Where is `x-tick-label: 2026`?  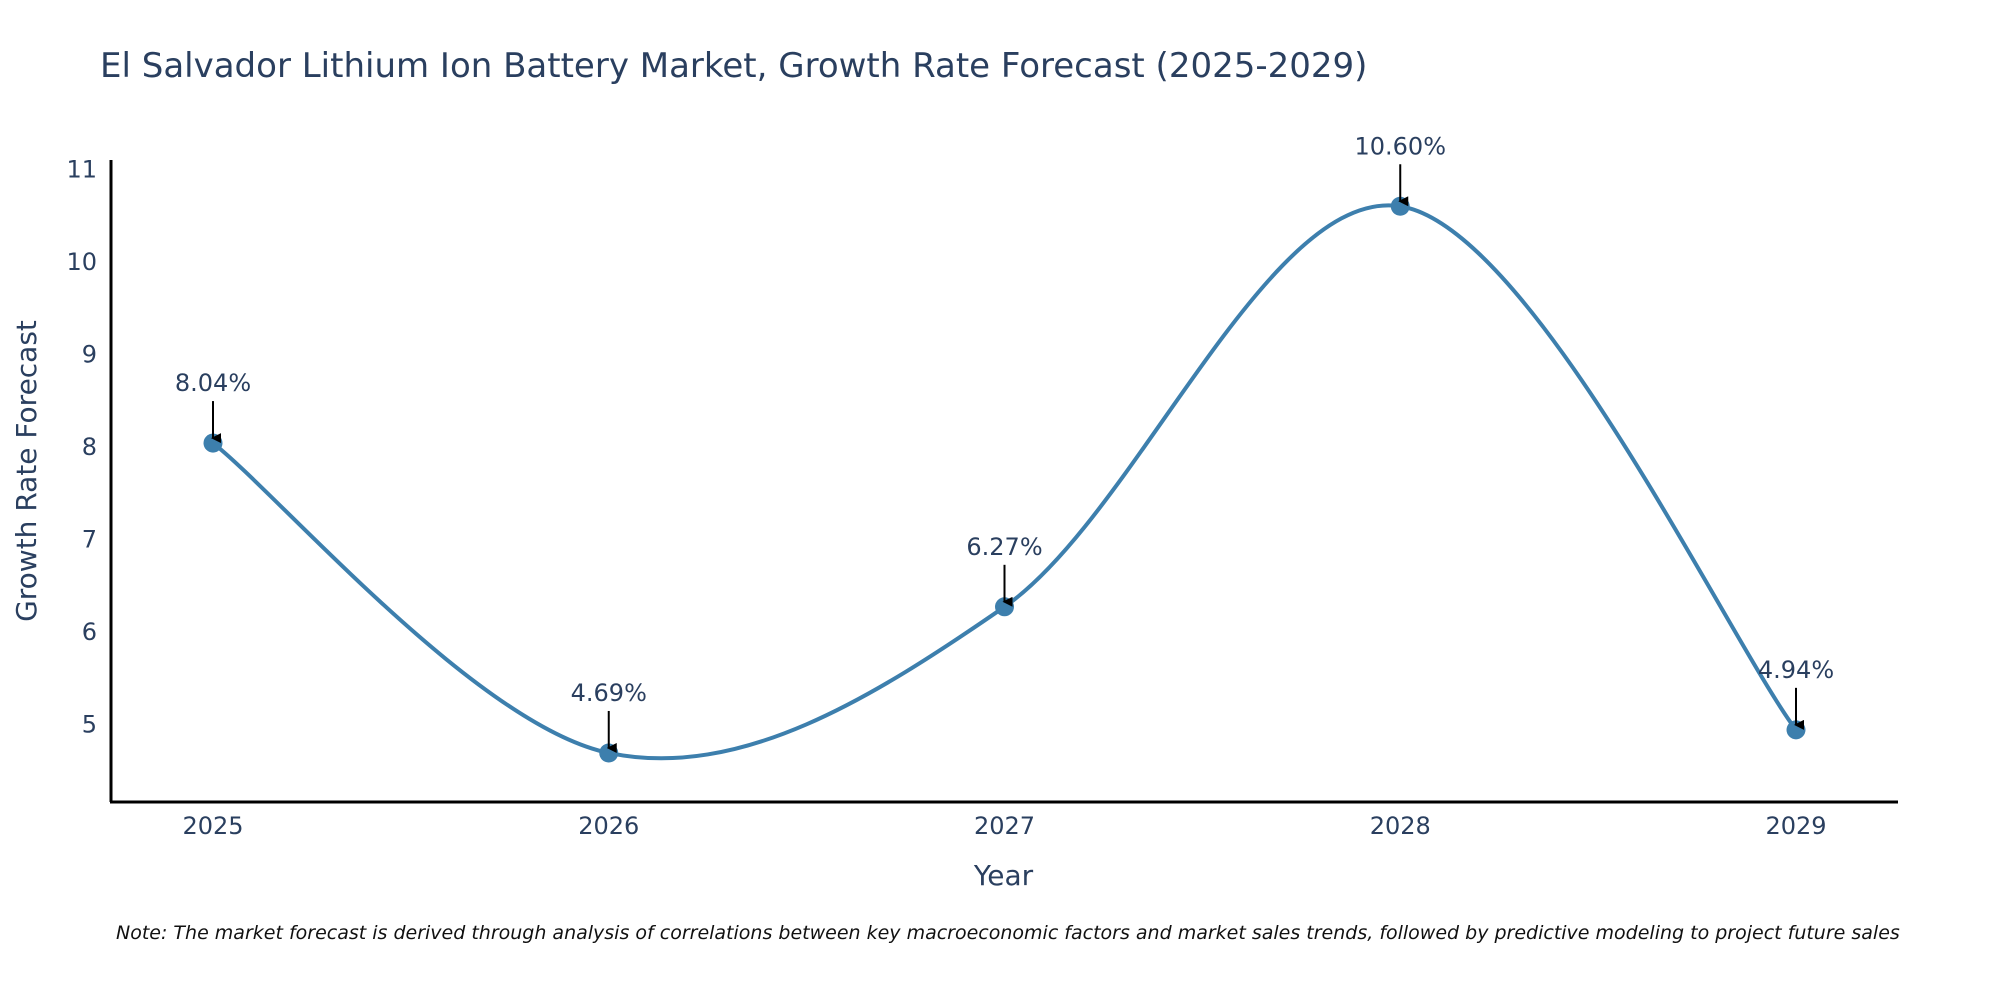
x-tick-label: 2026 is located at coordinates (608, 826).